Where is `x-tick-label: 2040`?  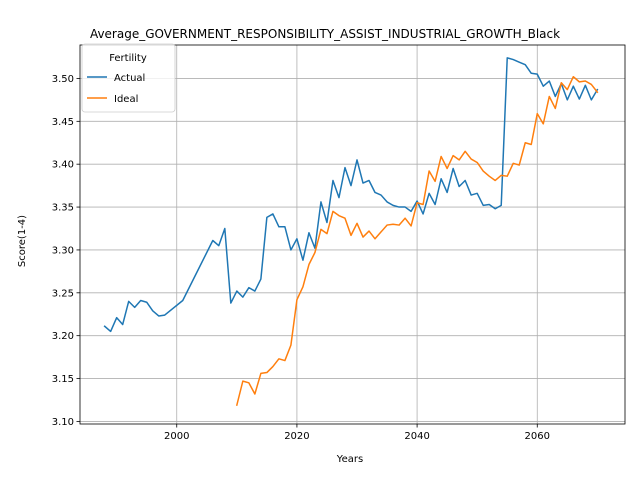 x-tick-label: 2040 is located at coordinates (416, 436).